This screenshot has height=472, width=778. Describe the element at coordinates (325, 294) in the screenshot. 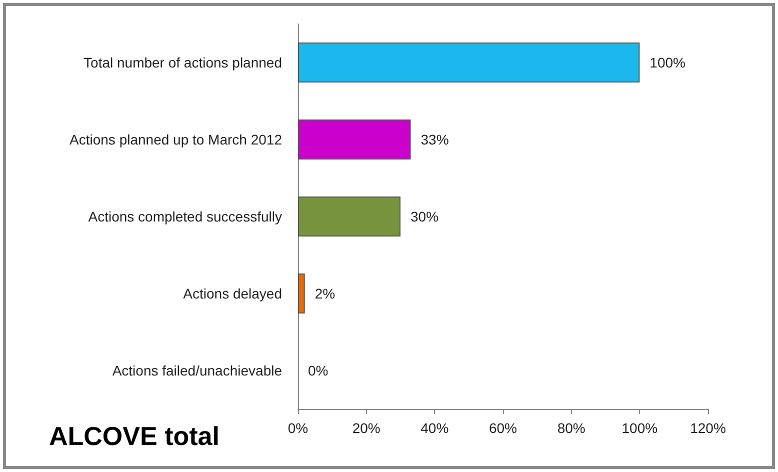

I see `data-label: 2%` at that location.